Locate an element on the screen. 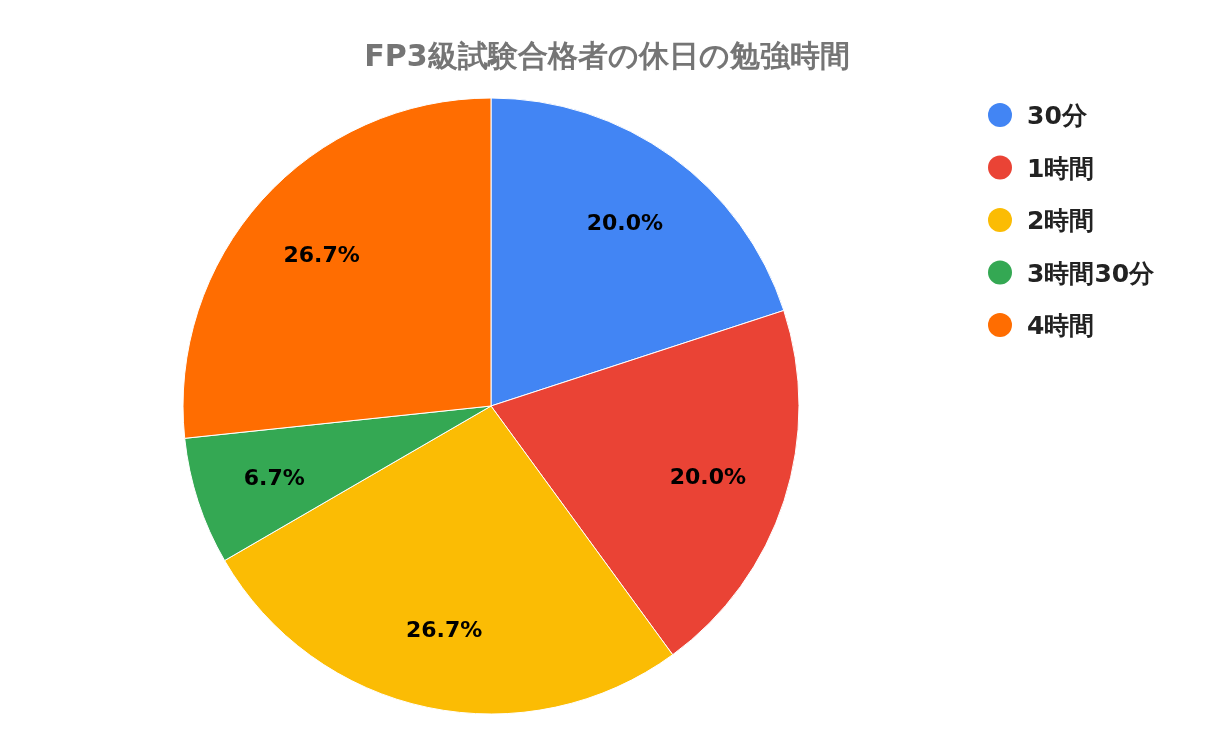  legend-label: 3時間30分 is located at coordinates (1091, 273).